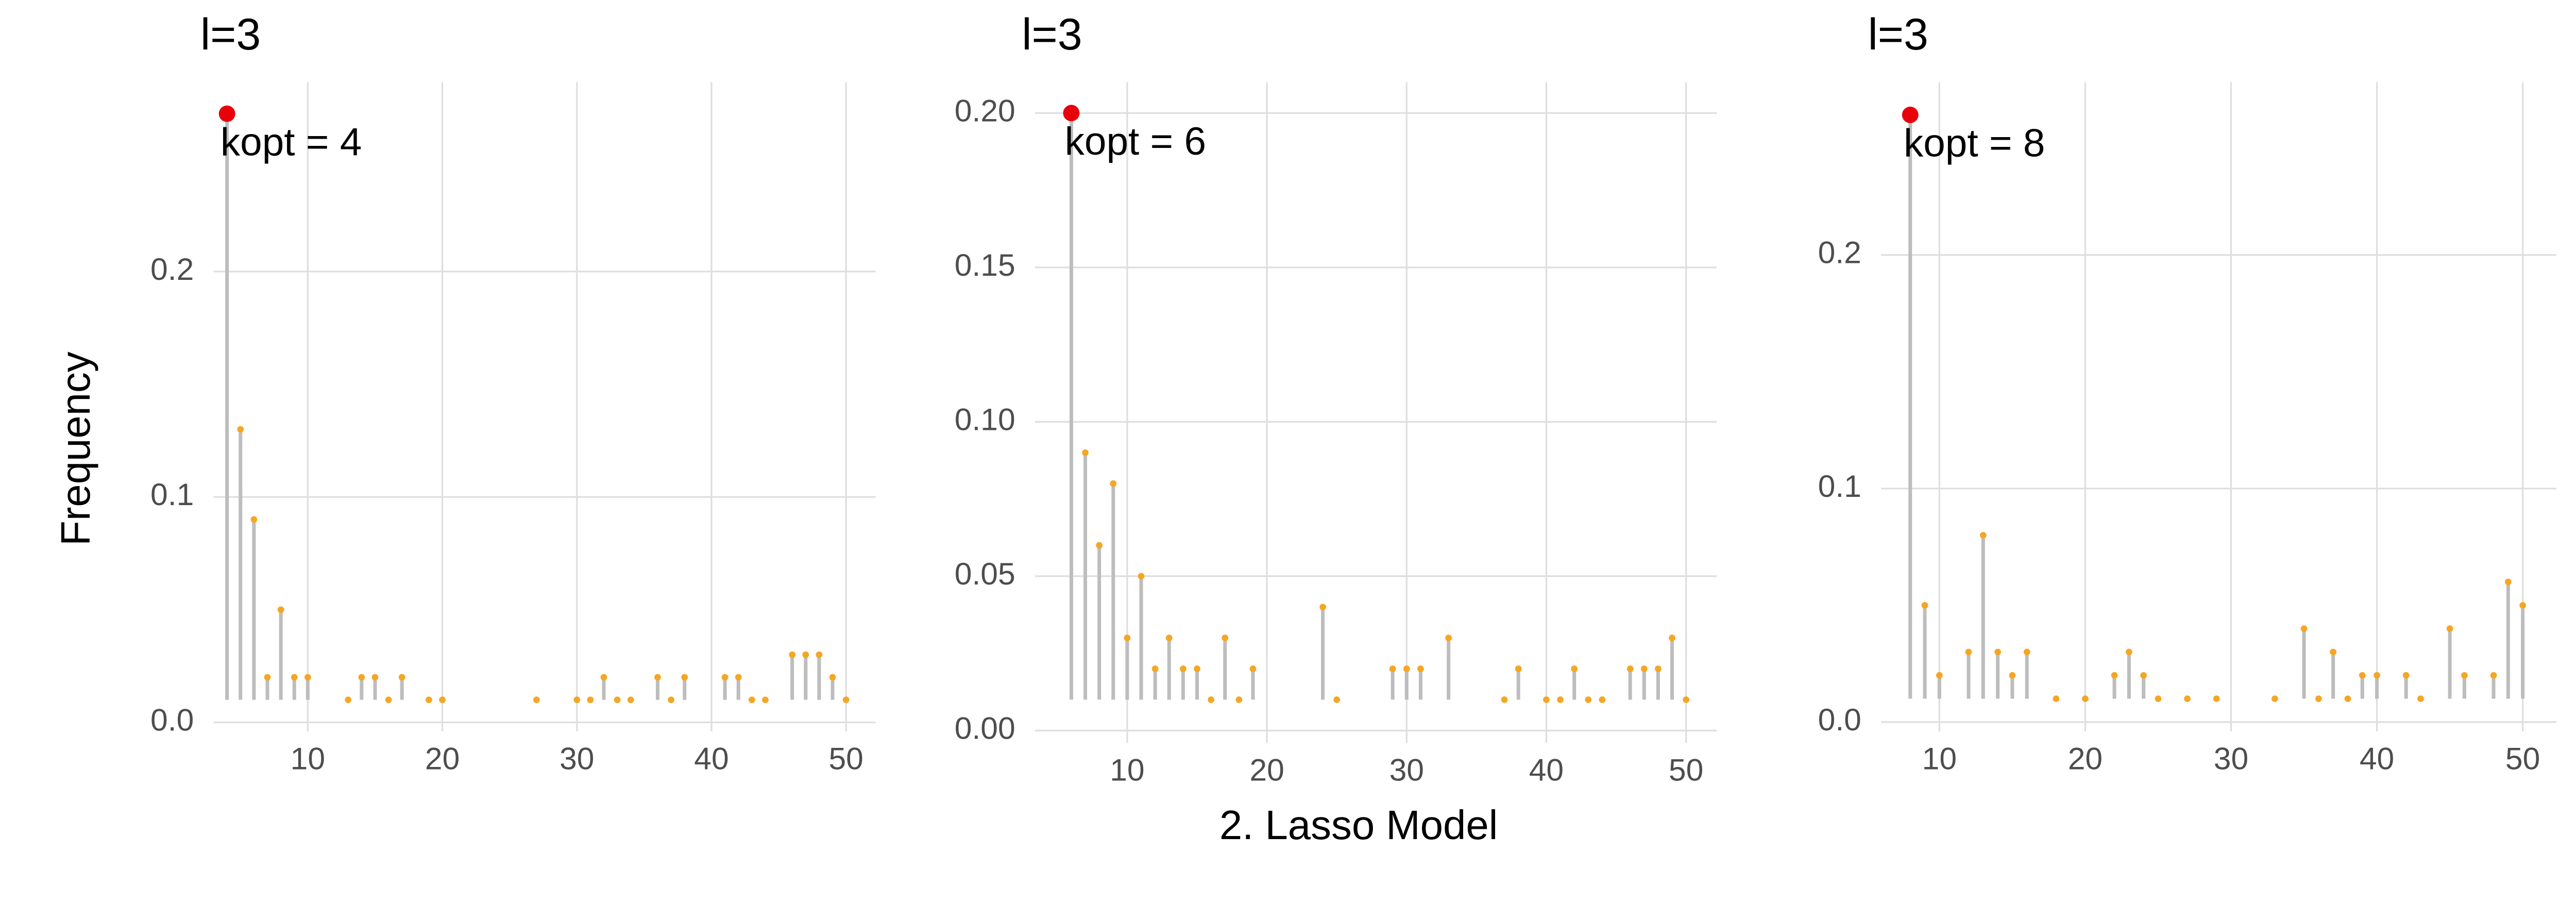  Describe the element at coordinates (1839, 720) in the screenshot. I see `y-tick-label: 0.0` at that location.